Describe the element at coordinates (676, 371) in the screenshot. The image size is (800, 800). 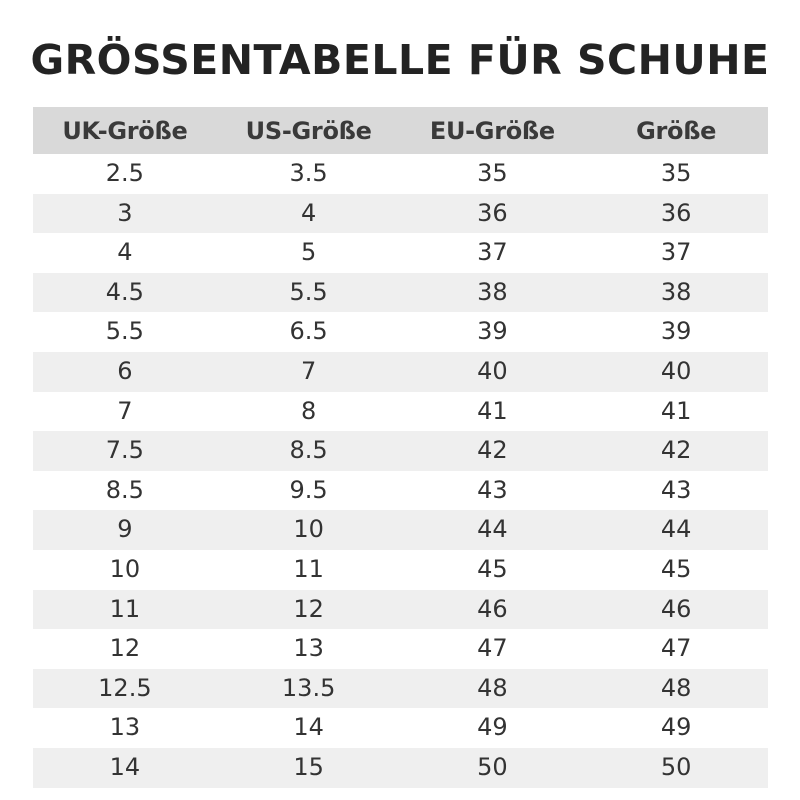
I see `size-cell: 40` at that location.